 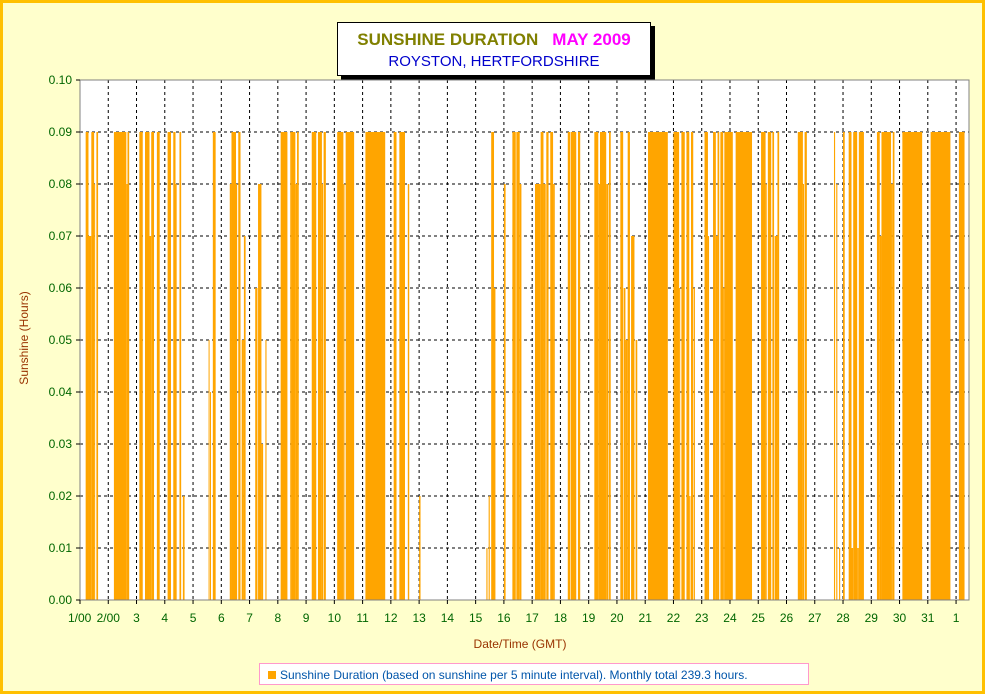 What do you see at coordinates (164, 618) in the screenshot?
I see `x-tick-label: 4` at bounding box center [164, 618].